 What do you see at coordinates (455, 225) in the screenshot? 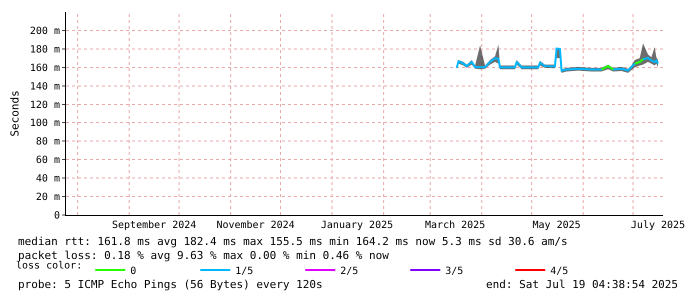
I see `x-tick-label: March 2025` at bounding box center [455, 225].